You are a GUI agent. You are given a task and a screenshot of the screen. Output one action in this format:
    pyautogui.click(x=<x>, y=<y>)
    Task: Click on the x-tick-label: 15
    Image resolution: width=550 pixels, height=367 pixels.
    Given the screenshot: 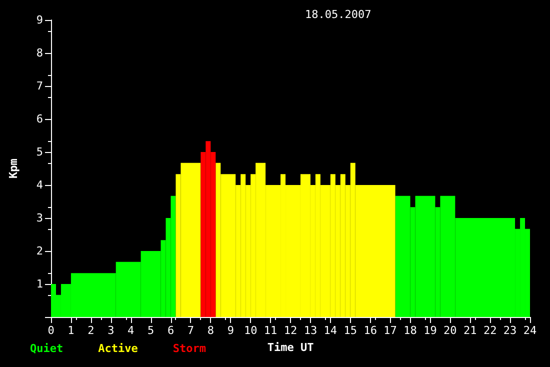 What is the action you would take?
    pyautogui.click(x=350, y=330)
    